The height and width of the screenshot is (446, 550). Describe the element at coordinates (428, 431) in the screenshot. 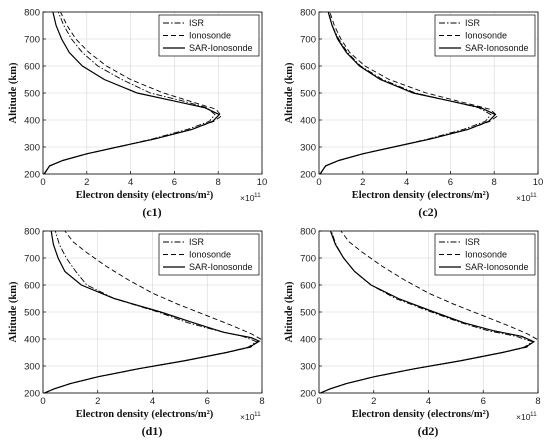

I see `panel-label: (d2)` at that location.